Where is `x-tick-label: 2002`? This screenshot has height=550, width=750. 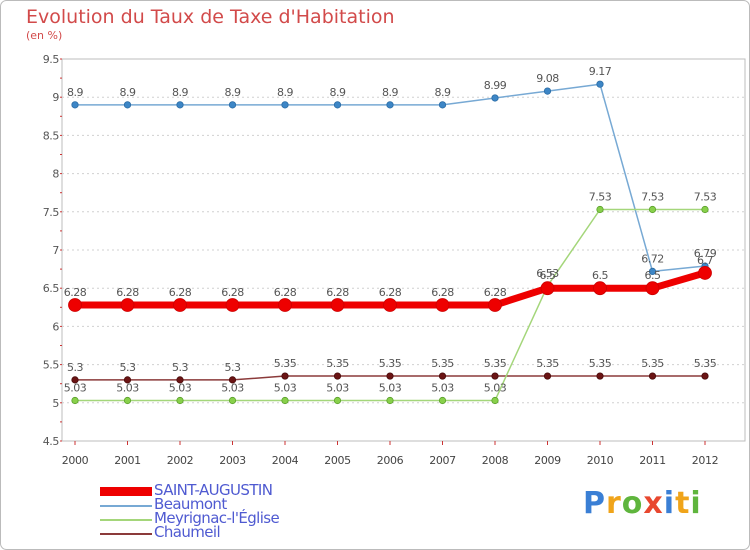
x-tick-label: 2002 is located at coordinates (180, 460).